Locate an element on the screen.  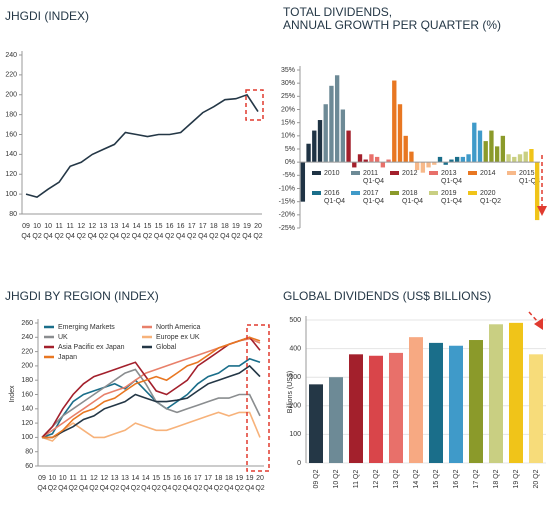
y-tick-label: -15% is located at coordinates (287, 202).